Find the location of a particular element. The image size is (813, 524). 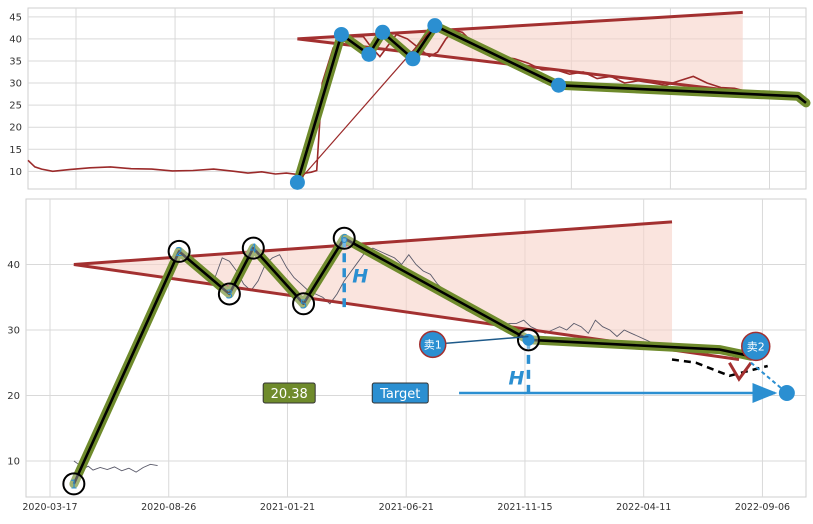

daily-price-line is located at coordinates (430, 297).